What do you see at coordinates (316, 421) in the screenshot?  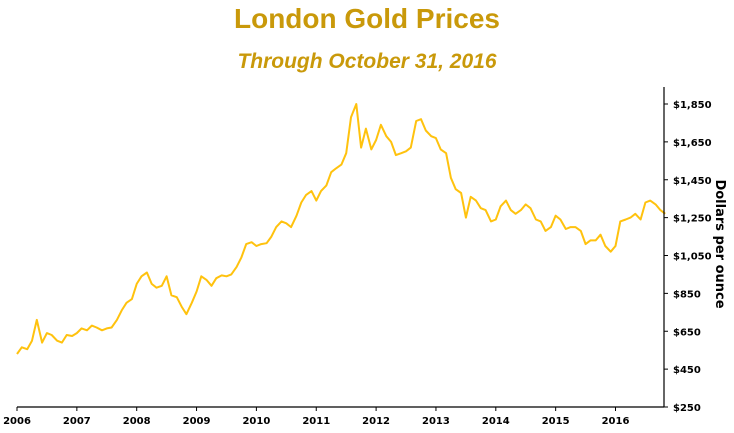 I see `x-tick-label: 2011` at bounding box center [316, 421].